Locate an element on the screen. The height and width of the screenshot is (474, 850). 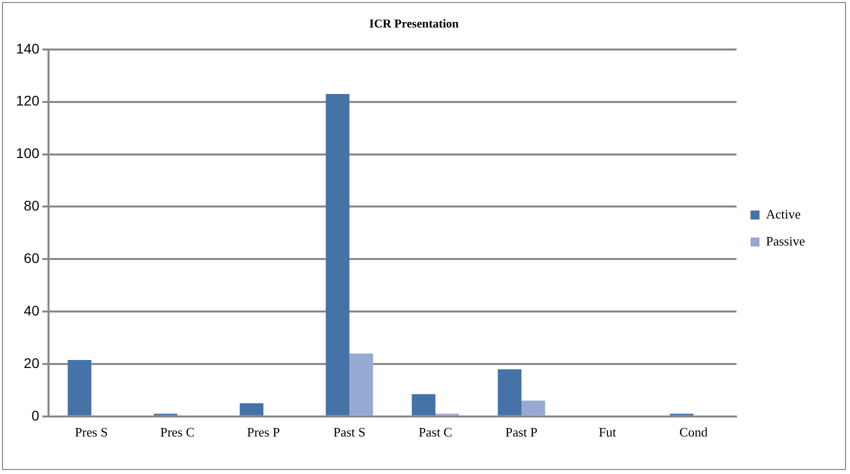
x-tick-label: Past C is located at coordinates (435, 432).